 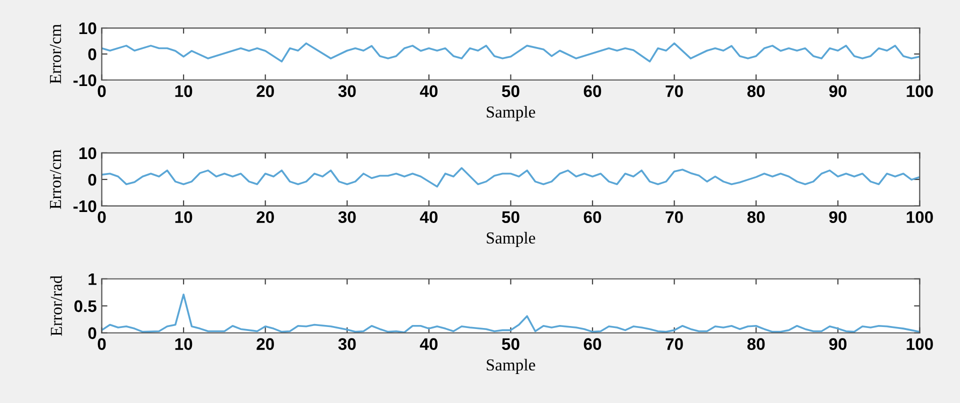 What do you see at coordinates (56, 306) in the screenshot?
I see `y-axis-title: Error/rad` at bounding box center [56, 306].